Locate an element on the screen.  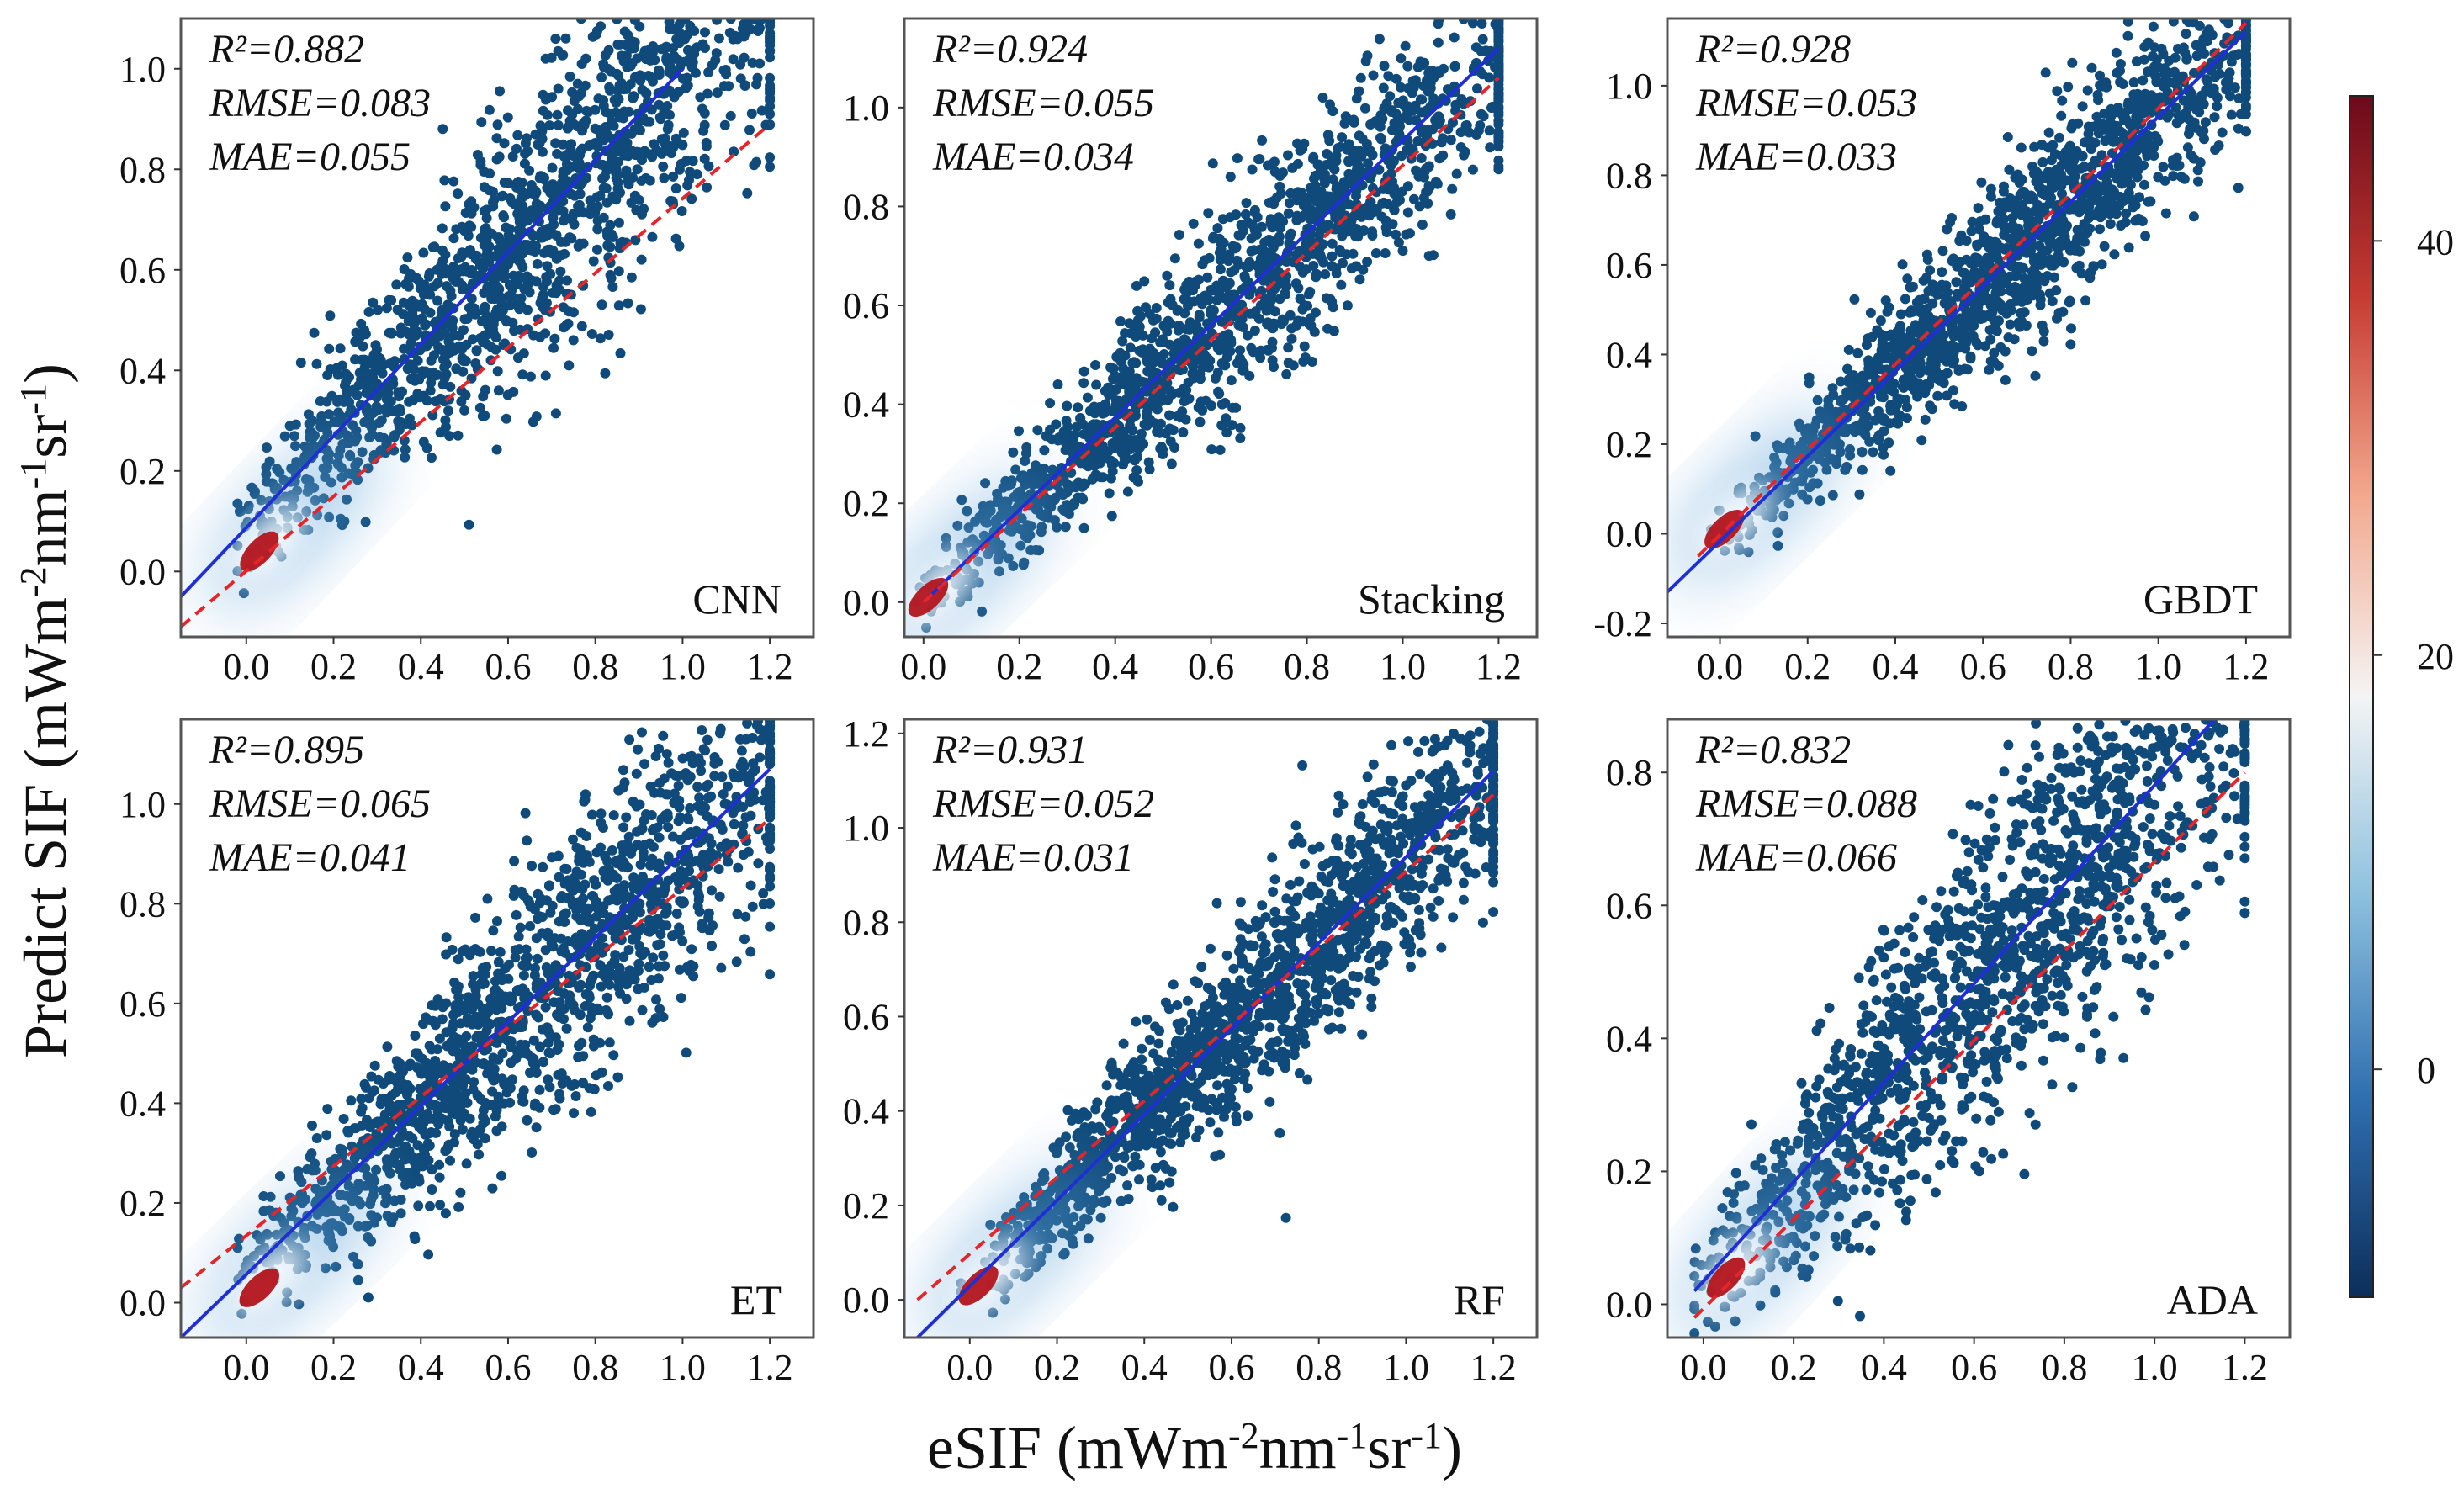
y-tick-label: 0.6 is located at coordinates (1629, 265).